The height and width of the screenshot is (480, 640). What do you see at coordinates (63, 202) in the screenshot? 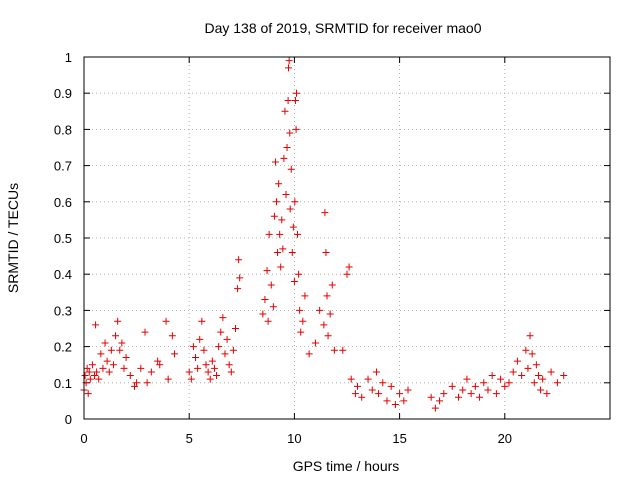
I see `y-tick-label: 0.6` at bounding box center [63, 202].